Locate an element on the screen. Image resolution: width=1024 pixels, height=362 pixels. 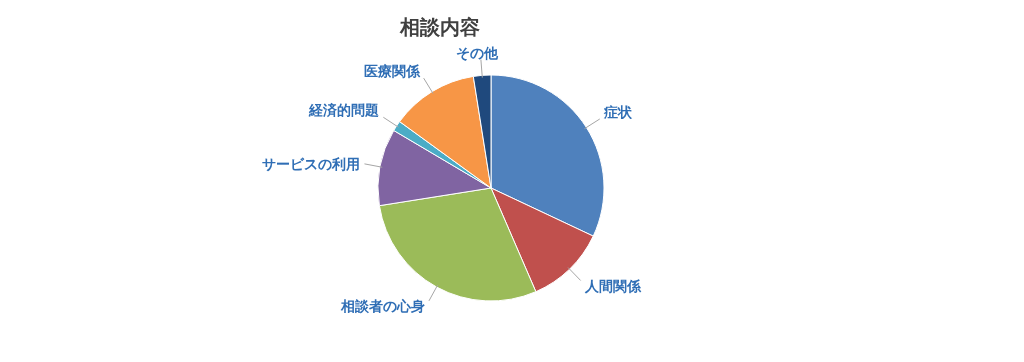
chart-title: 相談内容 is located at coordinates (439, 27).